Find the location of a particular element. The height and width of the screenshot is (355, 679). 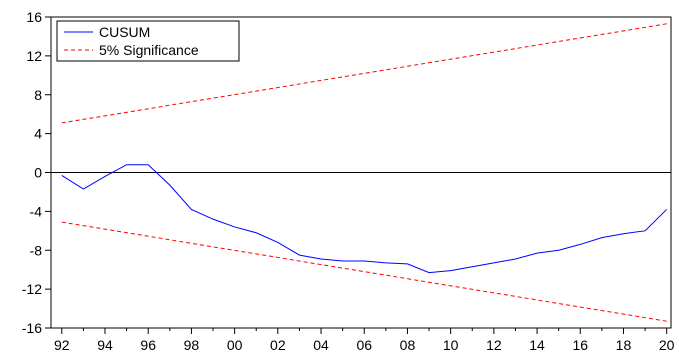

y-tick-label: 0 is located at coordinates (38, 173).